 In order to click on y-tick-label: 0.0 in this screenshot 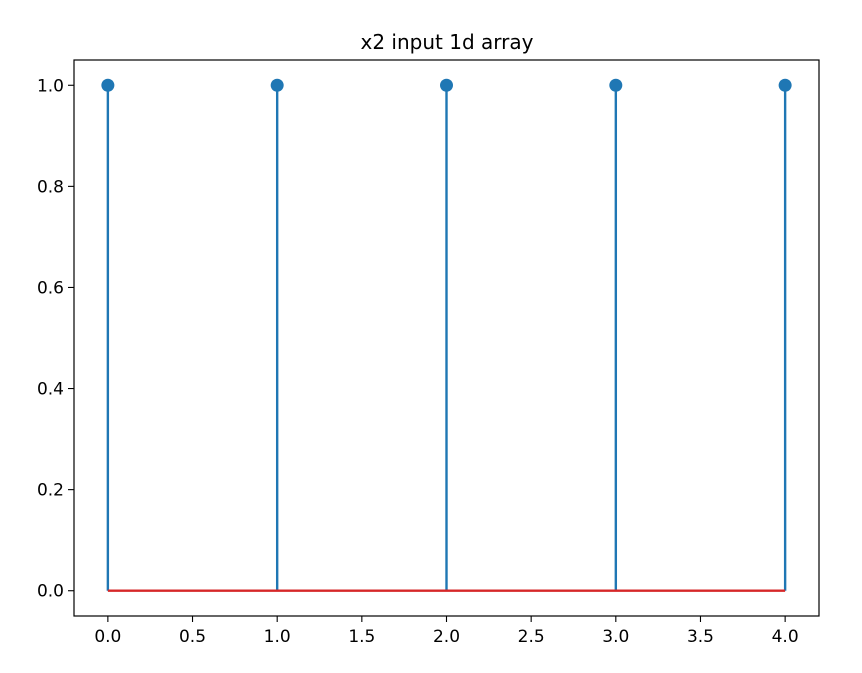, I will do `click(50, 592)`.